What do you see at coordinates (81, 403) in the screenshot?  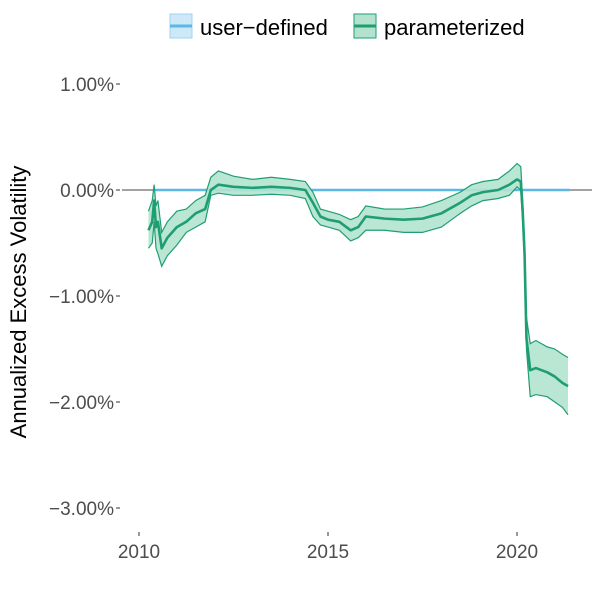 I see `y-tick-label: −2.00%` at bounding box center [81, 403].